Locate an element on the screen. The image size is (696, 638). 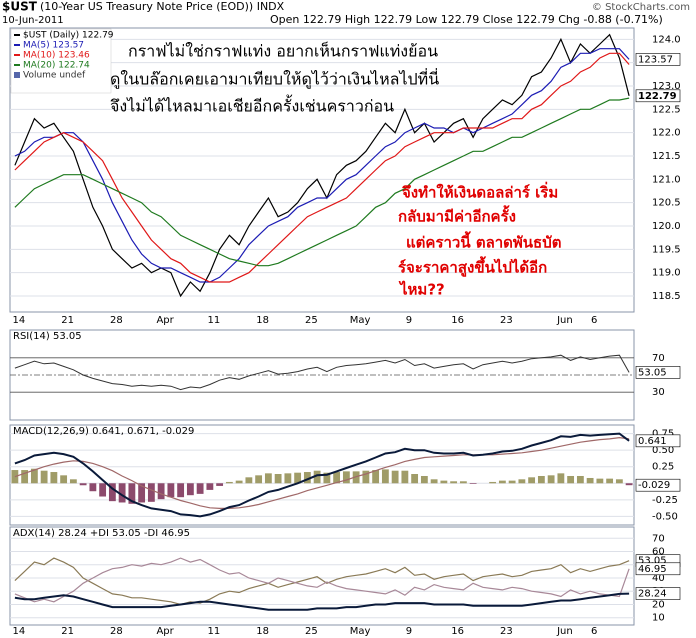
annotation: กลับมามีค่าอีกครั้ง is located at coordinates (457, 215).